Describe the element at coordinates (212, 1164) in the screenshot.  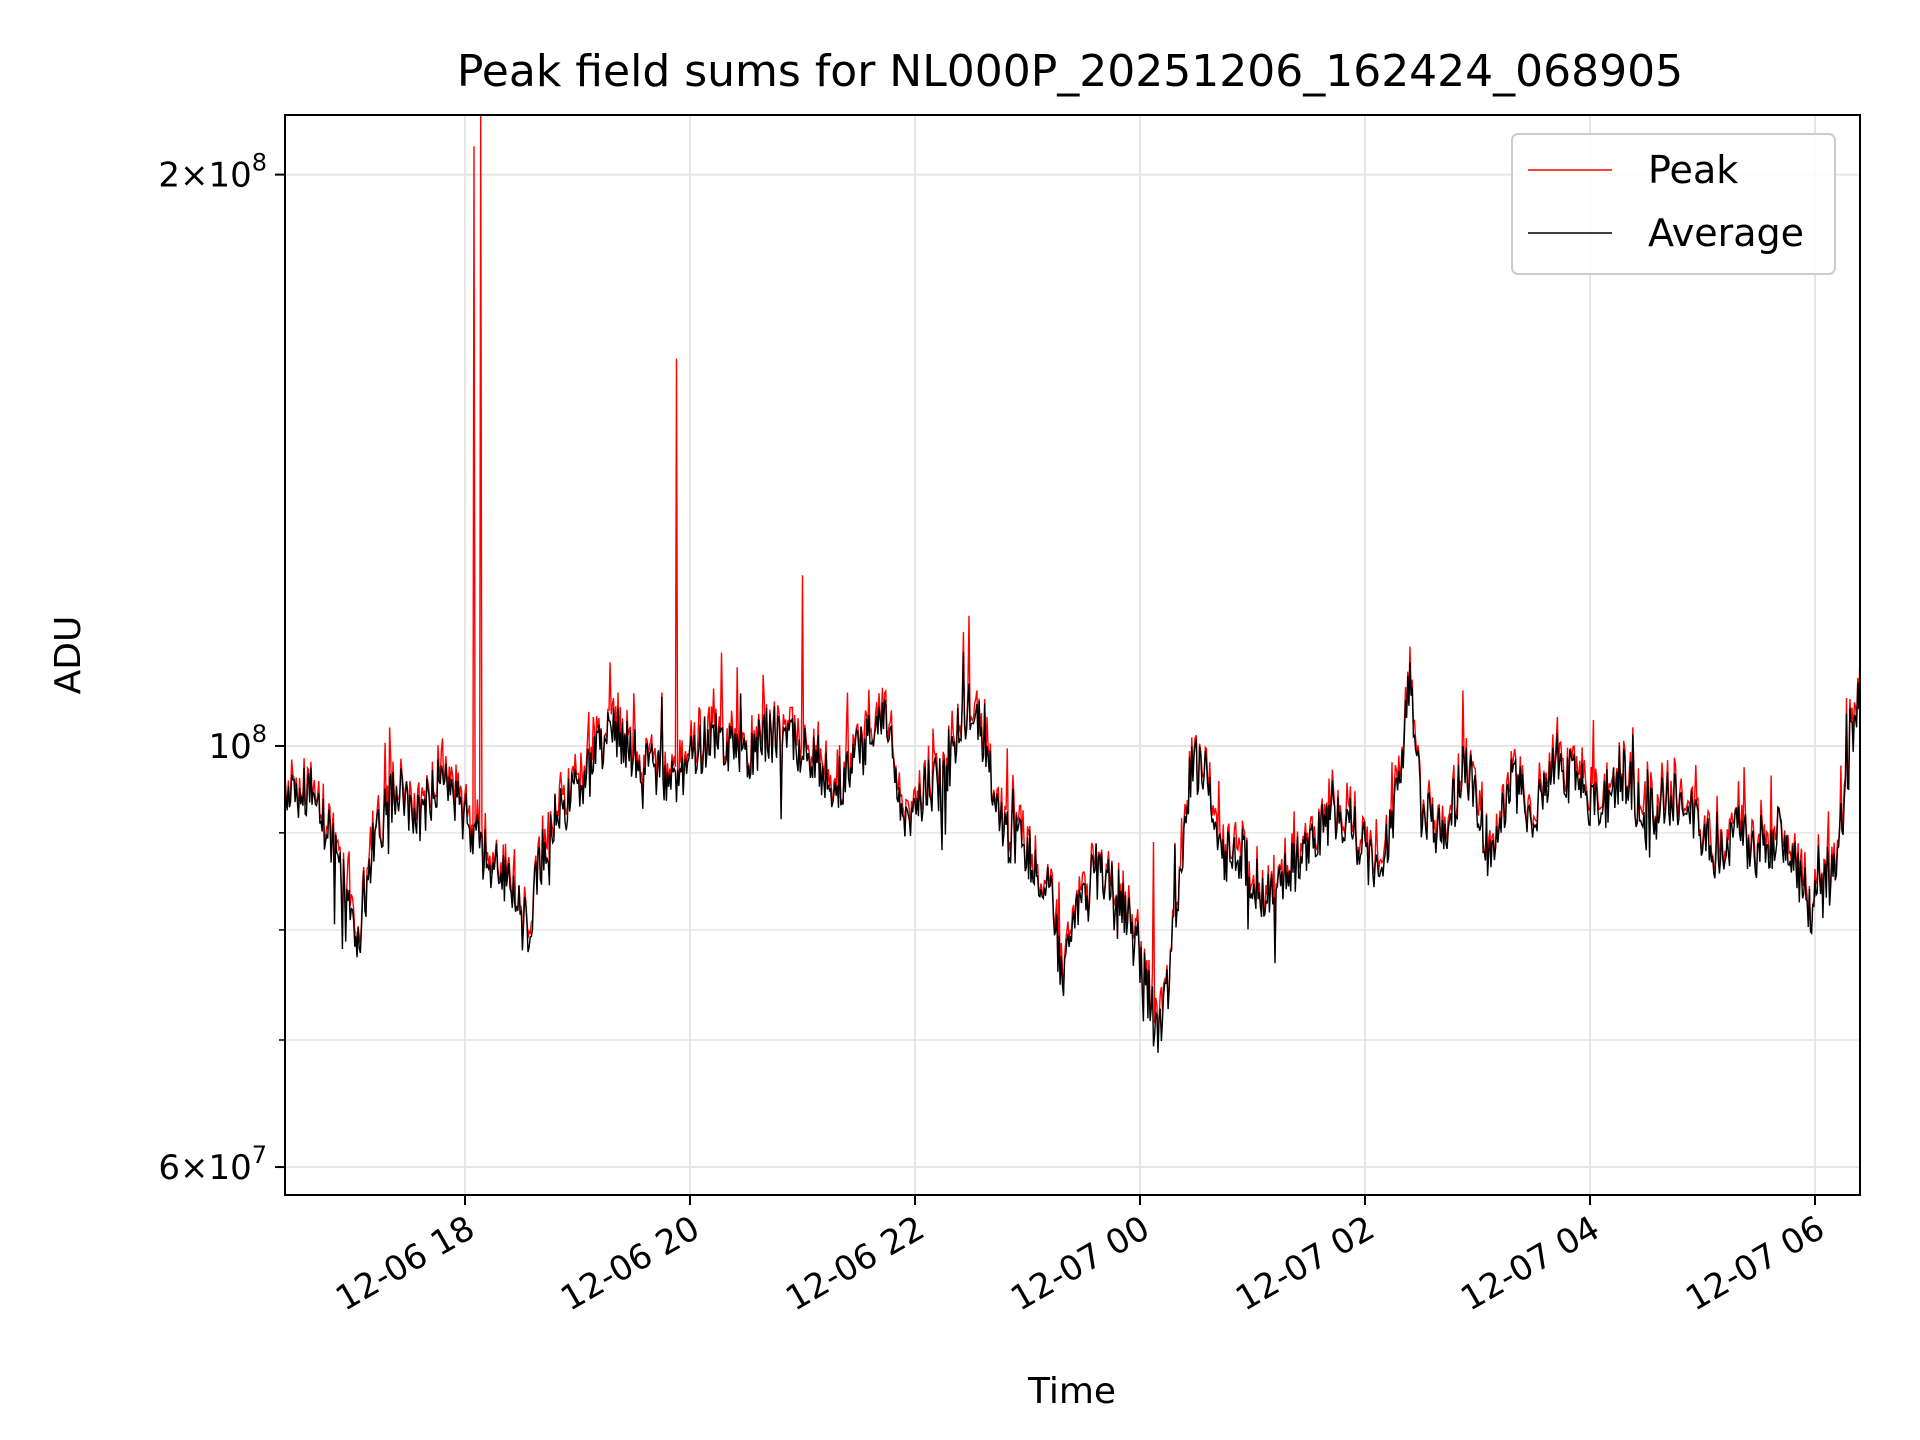
I see `y-tick-label: 6×107` at that location.